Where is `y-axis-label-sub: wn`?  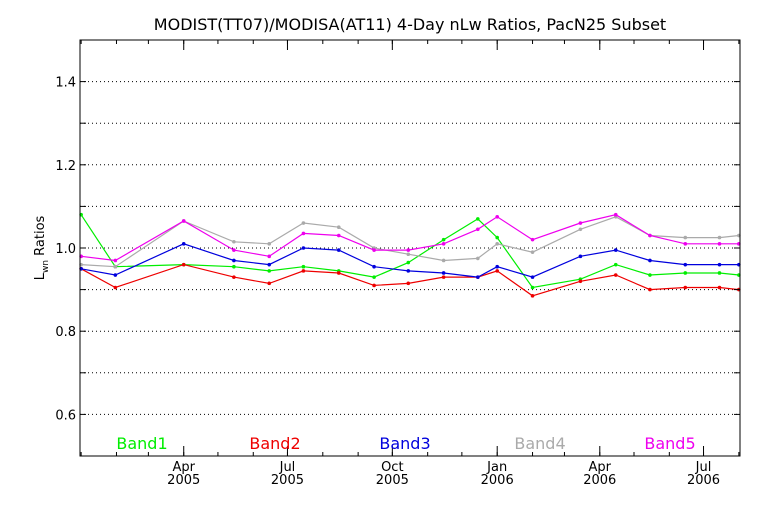
y-axis-label-sub: wn is located at coordinates (46, 266).